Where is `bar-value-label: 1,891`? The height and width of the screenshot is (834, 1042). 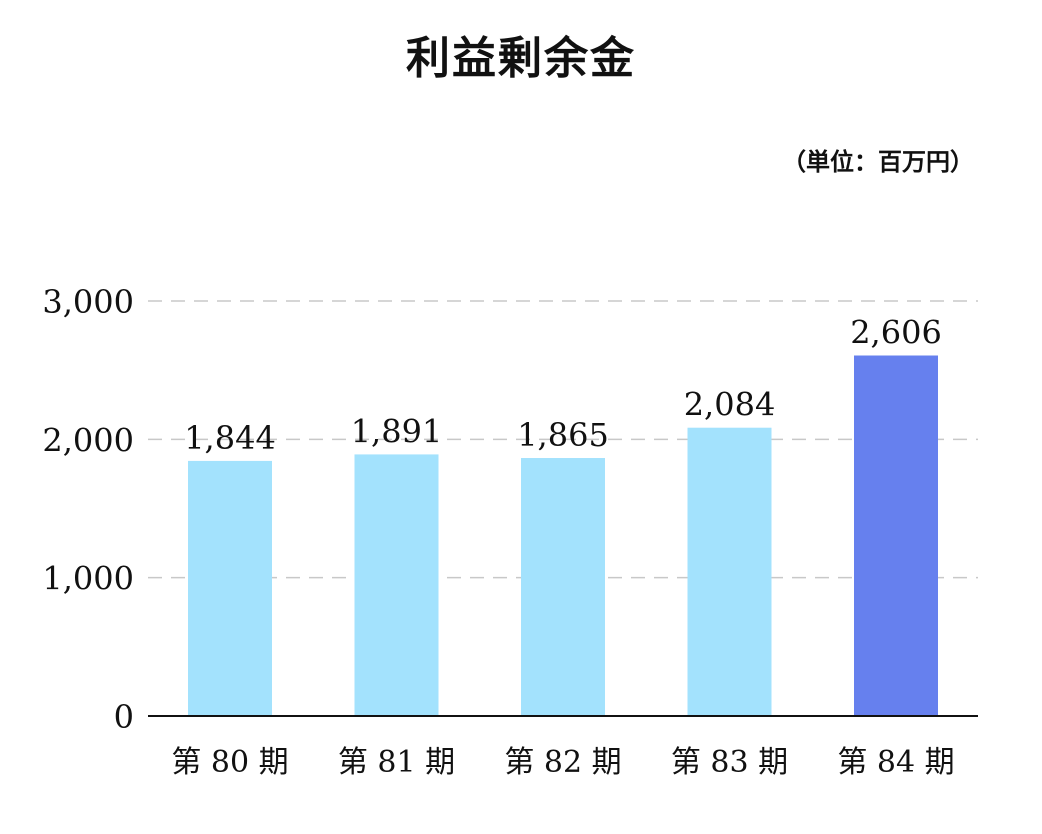
bar-value-label: 1,891 is located at coordinates (397, 431).